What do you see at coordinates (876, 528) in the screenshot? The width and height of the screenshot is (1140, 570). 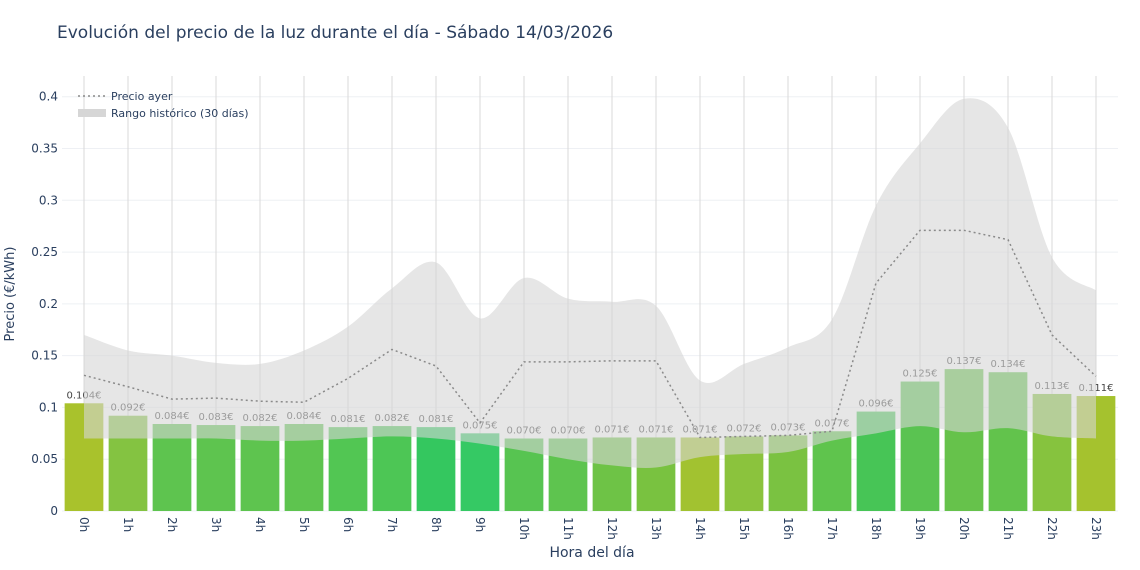 I see `x-tick-label: 18h` at bounding box center [876, 528].